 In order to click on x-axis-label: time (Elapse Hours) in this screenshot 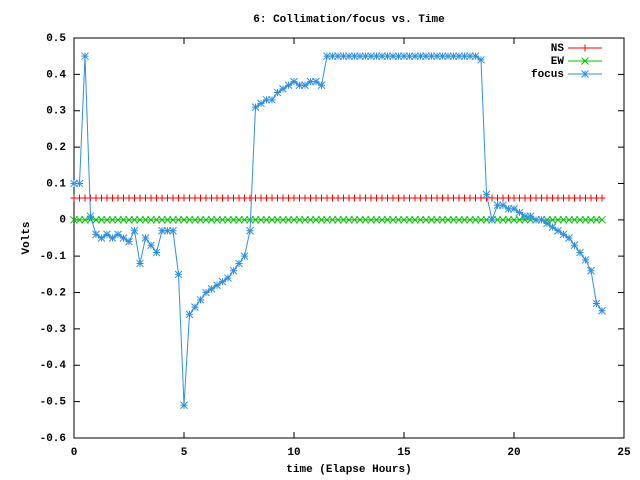, I will do `click(348, 470)`.